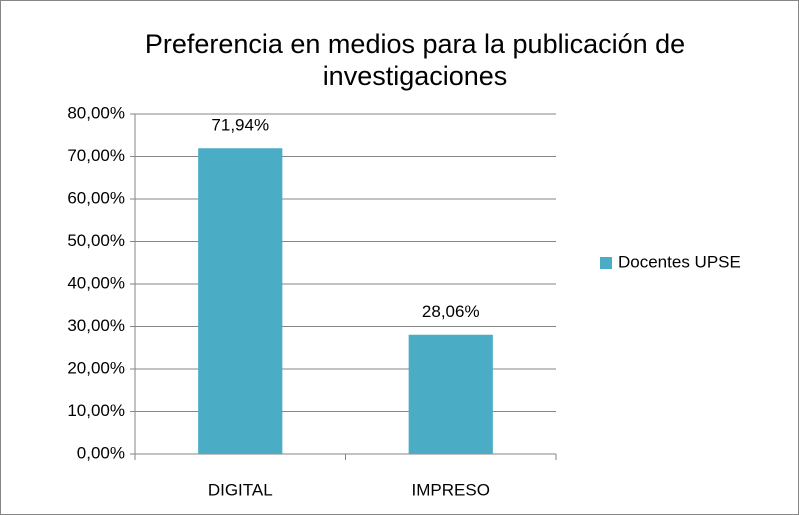 This screenshot has height=515, width=799. Describe the element at coordinates (606, 263) in the screenshot. I see `legend-swatch` at that location.